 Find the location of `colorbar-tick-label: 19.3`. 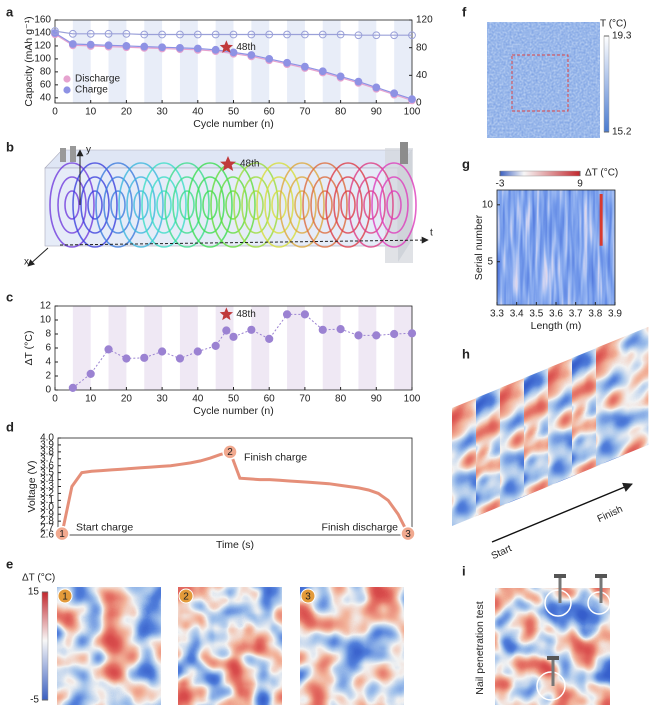

colorbar-tick-label: 19.3 is located at coordinates (622, 36).